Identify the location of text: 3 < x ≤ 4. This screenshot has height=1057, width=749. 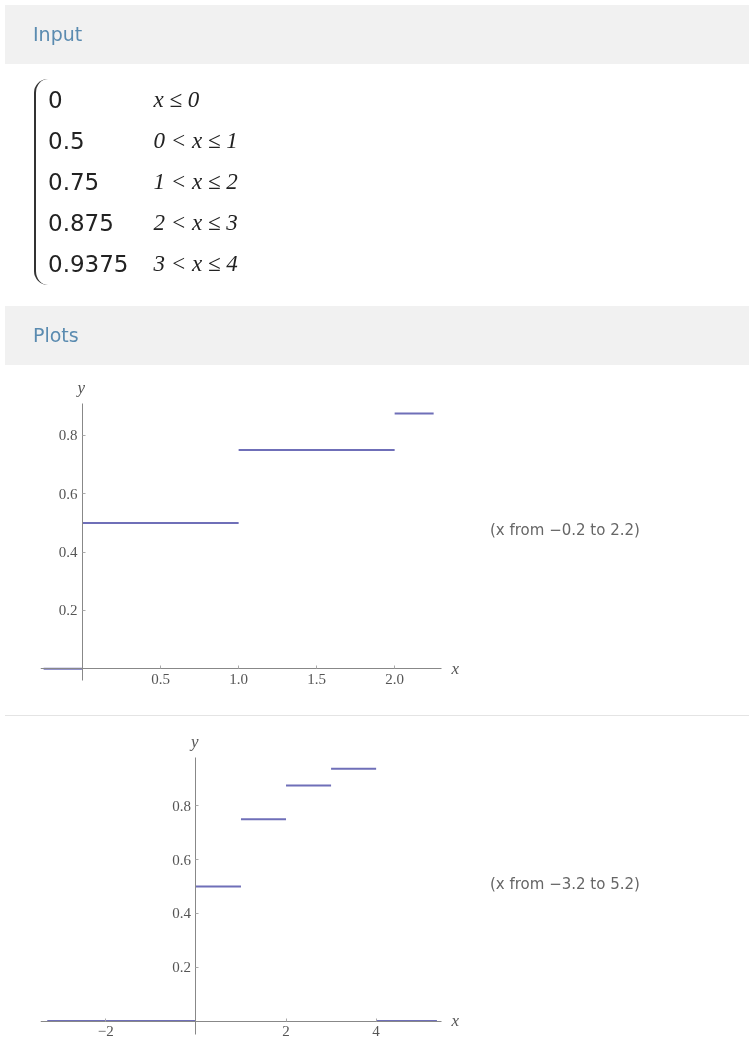
(195, 263).